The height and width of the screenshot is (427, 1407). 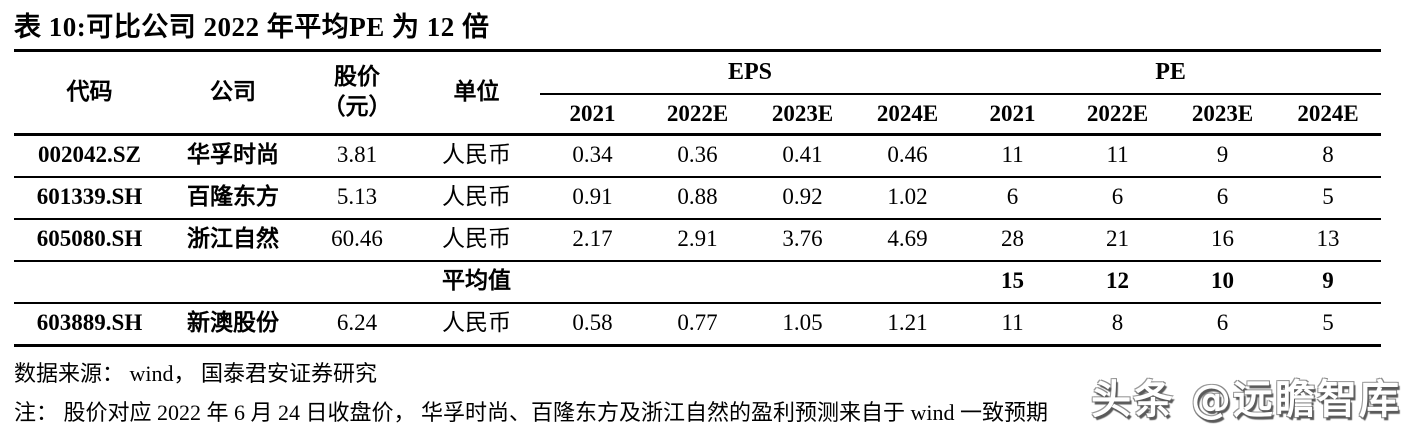 What do you see at coordinates (802, 198) in the screenshot?
I see `cell-eps-2023e: 0.92` at bounding box center [802, 198].